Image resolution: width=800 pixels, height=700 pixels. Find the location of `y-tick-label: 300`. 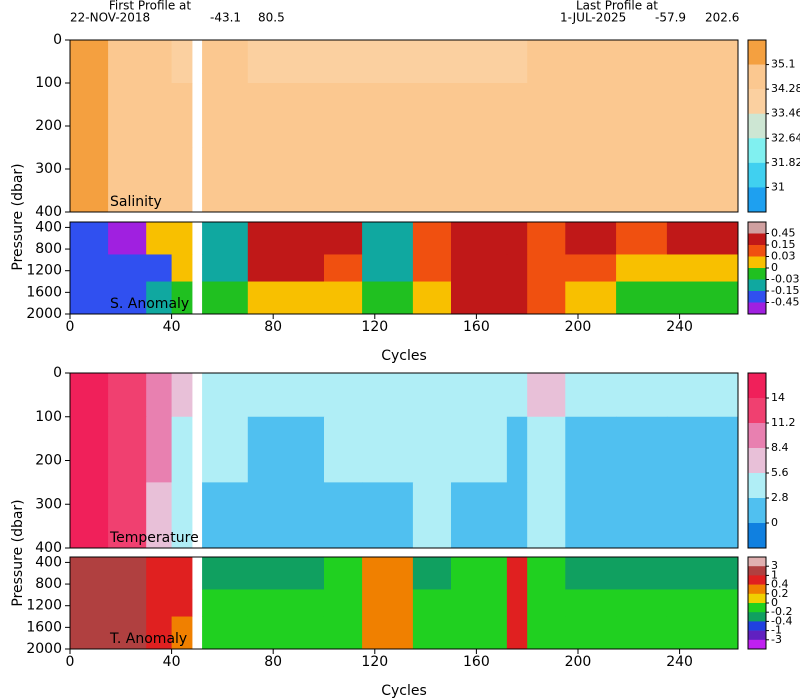

y-tick-label: 300 is located at coordinates (48, 504).